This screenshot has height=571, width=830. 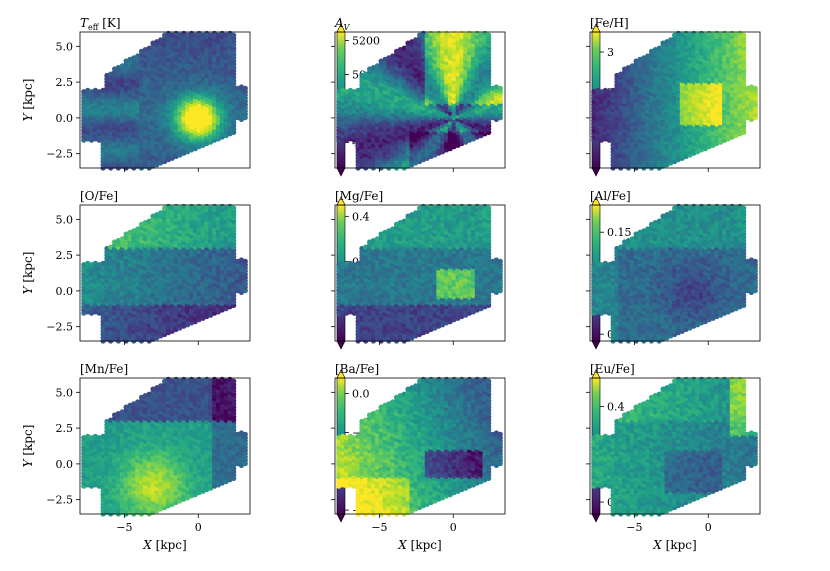 What do you see at coordinates (609, 23) in the screenshot?
I see `panel-title: [Fe/H]` at bounding box center [609, 23].